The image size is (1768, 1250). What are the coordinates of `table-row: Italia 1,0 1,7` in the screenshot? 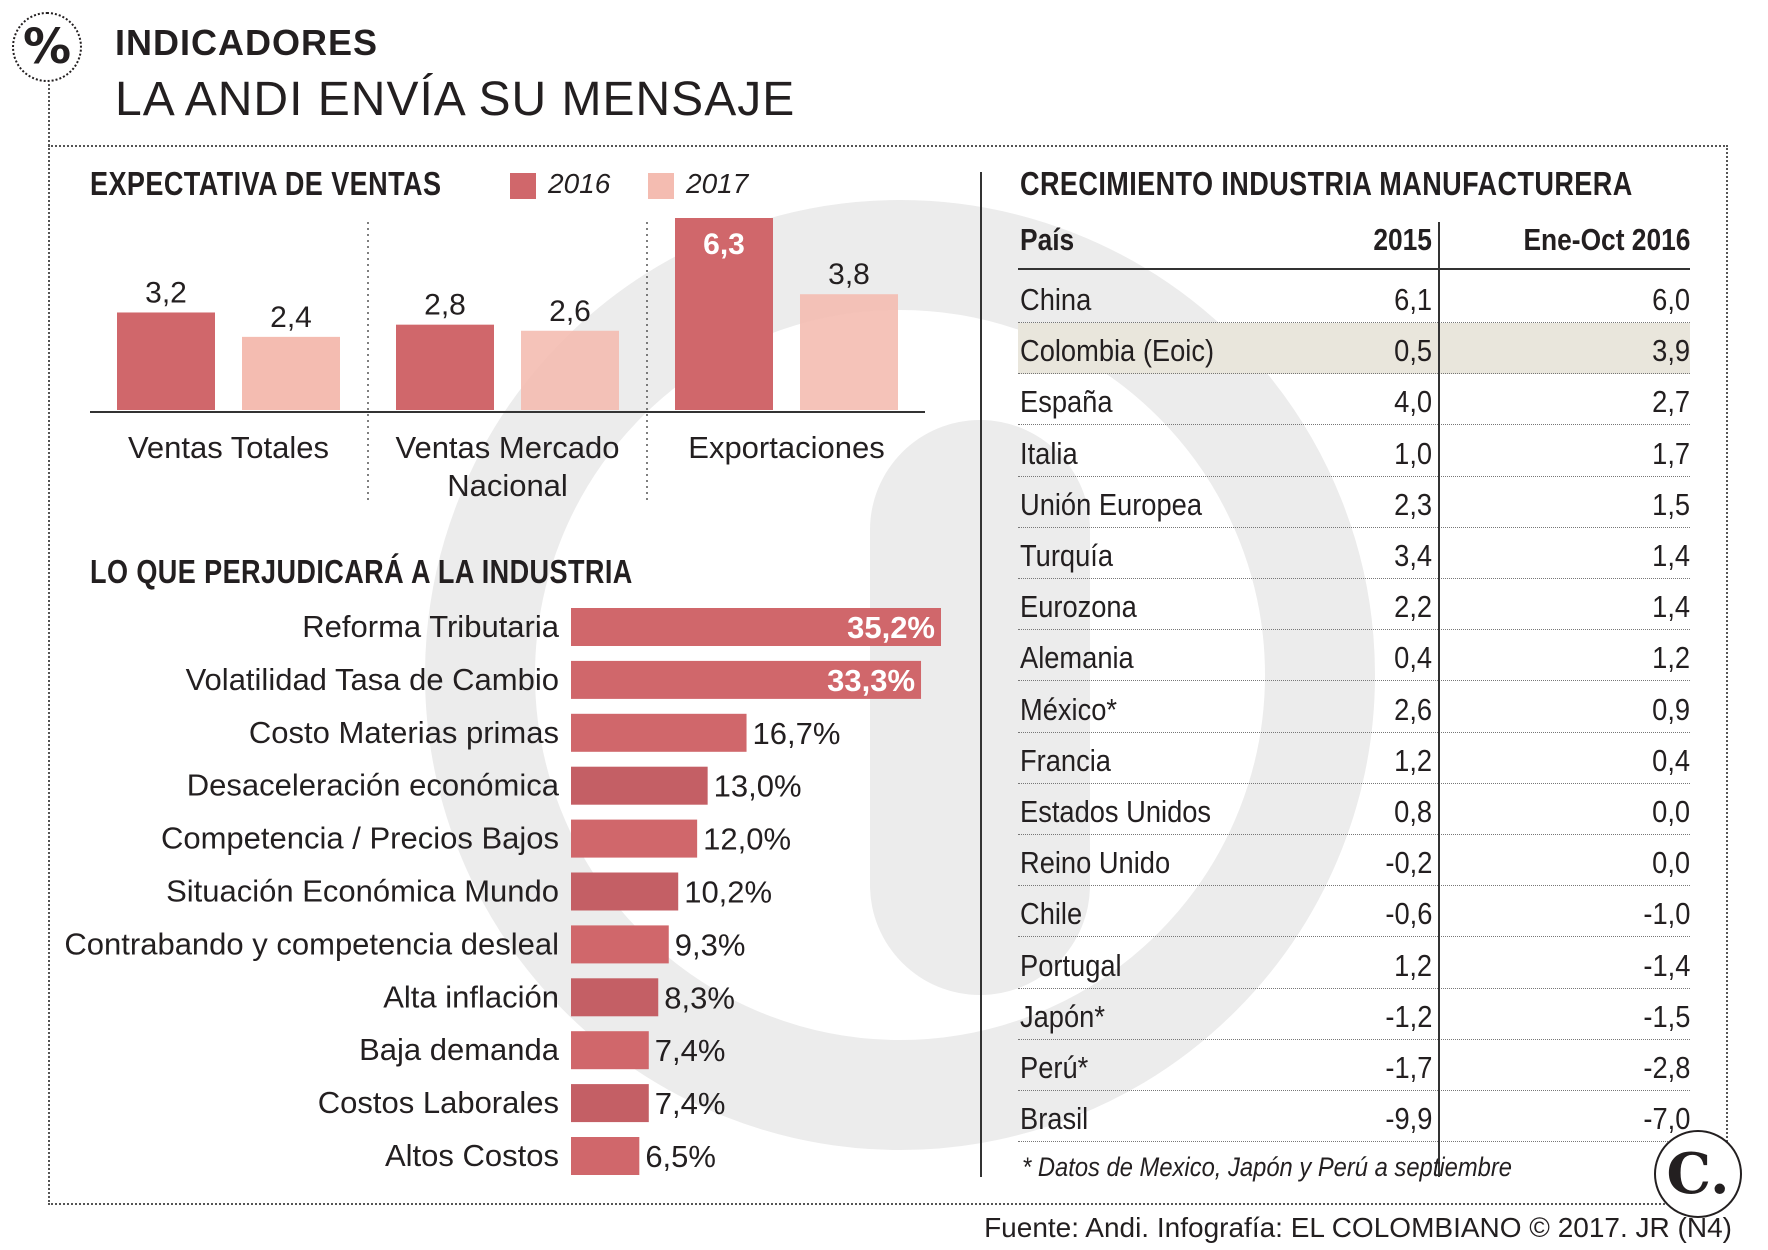 It's located at (1354, 451).